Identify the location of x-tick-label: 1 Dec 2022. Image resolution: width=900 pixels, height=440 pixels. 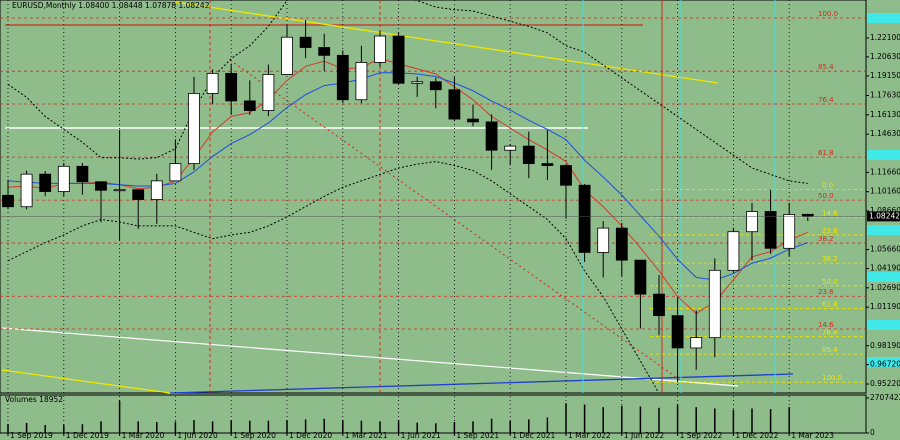
(756, 435).